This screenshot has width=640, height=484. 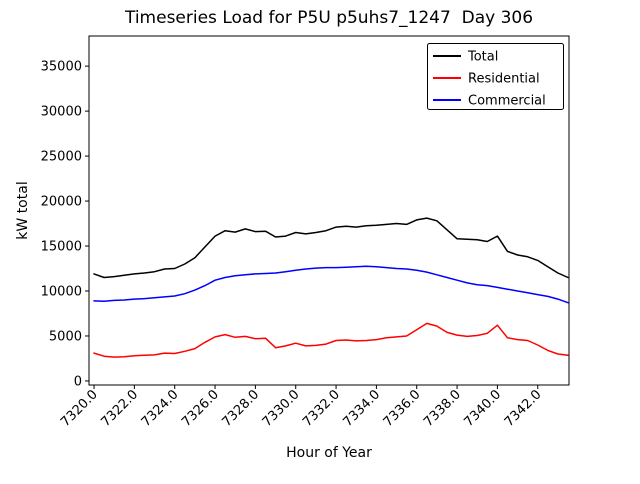 I want to click on x-axis-label: Hour of Year, so click(x=329, y=453).